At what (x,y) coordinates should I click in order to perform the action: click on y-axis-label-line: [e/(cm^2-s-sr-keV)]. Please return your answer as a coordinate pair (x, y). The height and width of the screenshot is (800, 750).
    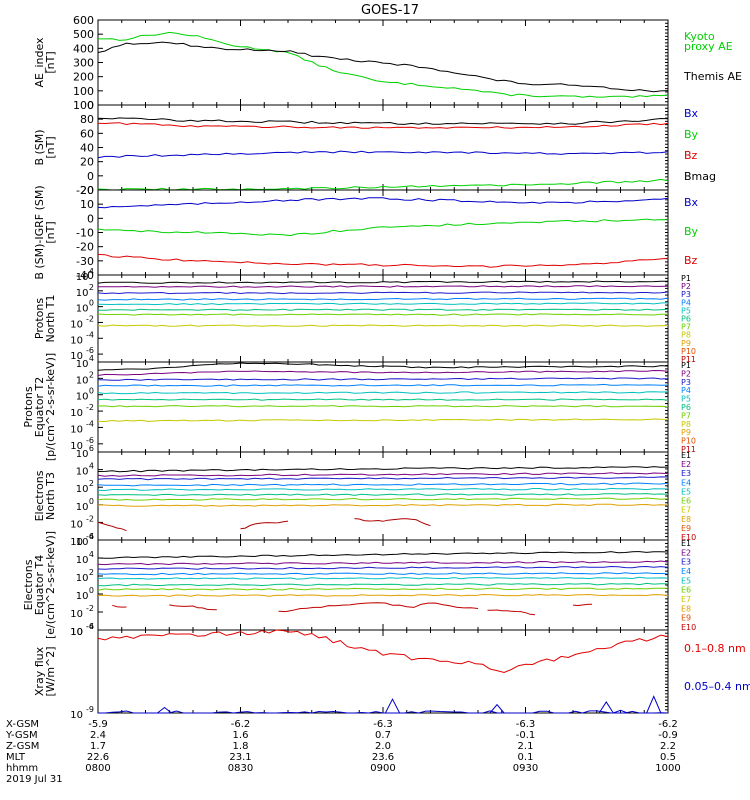
    Looking at the image, I should click on (50, 585).